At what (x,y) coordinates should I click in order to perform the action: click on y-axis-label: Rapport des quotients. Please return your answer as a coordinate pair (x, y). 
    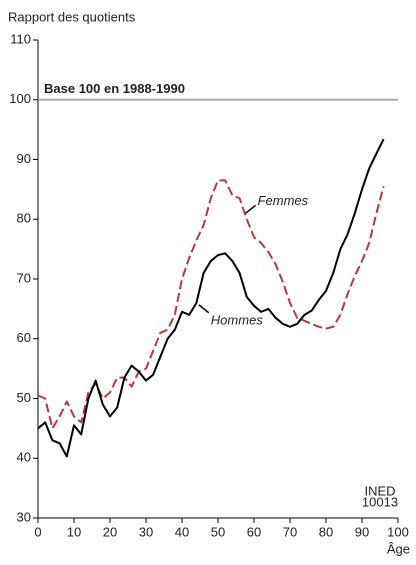
    Looking at the image, I should click on (72, 16).